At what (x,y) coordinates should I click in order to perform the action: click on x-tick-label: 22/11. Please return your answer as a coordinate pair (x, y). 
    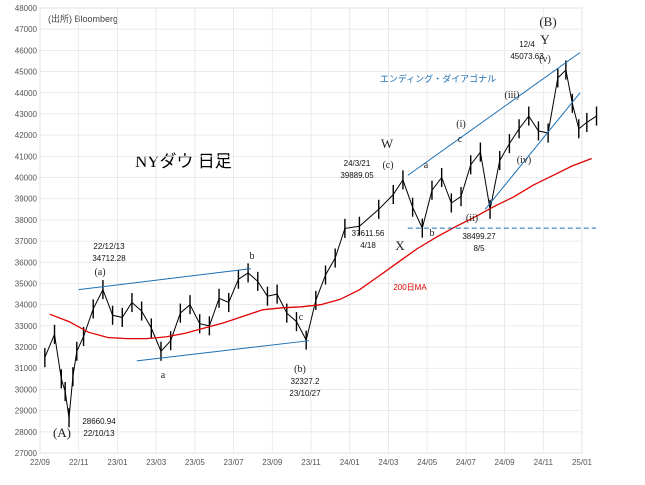
    Looking at the image, I should click on (79, 462).